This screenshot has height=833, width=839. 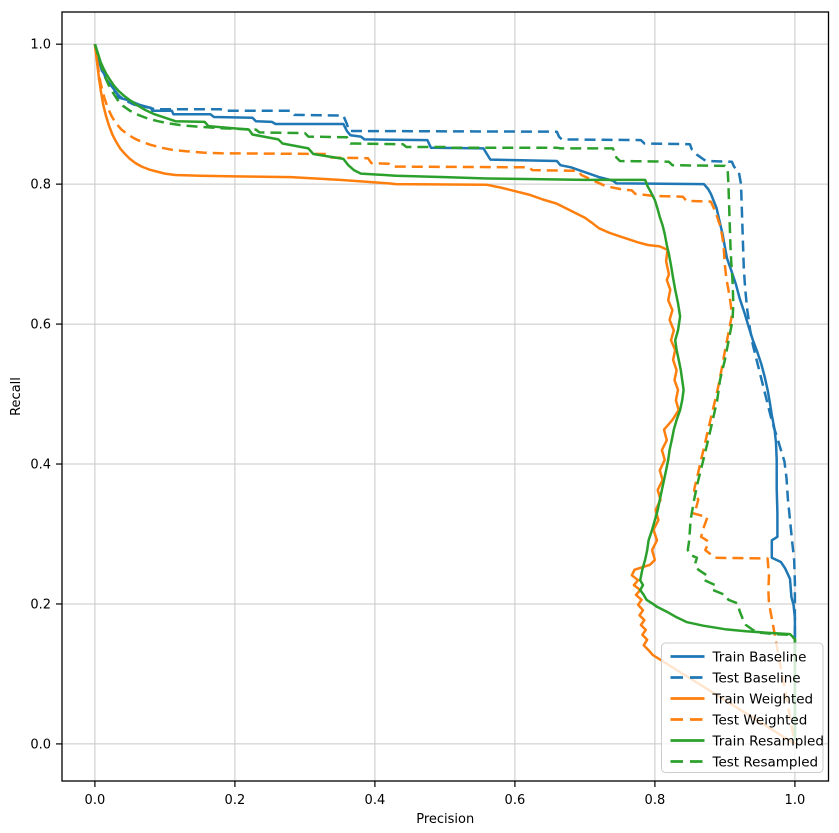 What do you see at coordinates (40, 325) in the screenshot?
I see `y-tick-label: 0.6` at bounding box center [40, 325].